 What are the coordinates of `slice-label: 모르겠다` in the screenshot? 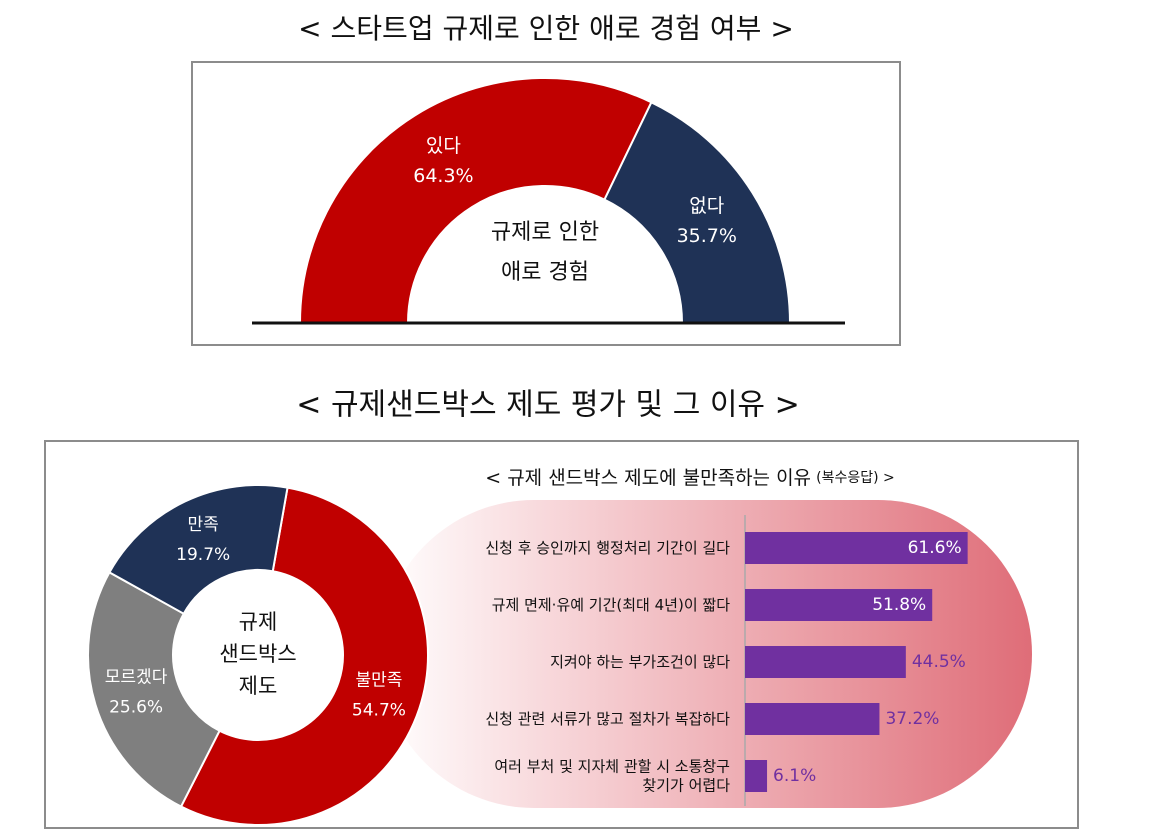 It's located at (136, 677).